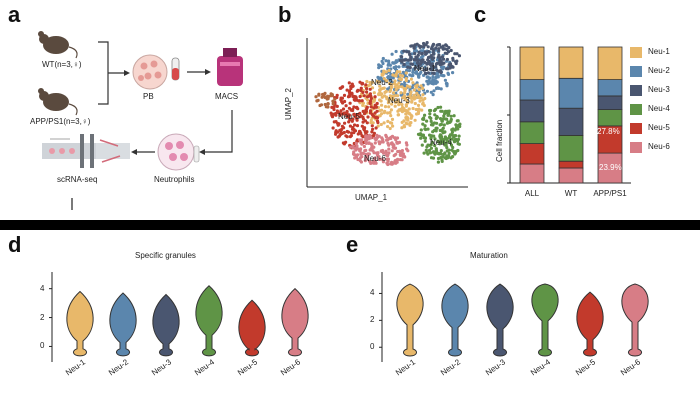 The image size is (700, 409). I want to click on app-label: APP/PS1(n=3,♀), so click(60, 121).